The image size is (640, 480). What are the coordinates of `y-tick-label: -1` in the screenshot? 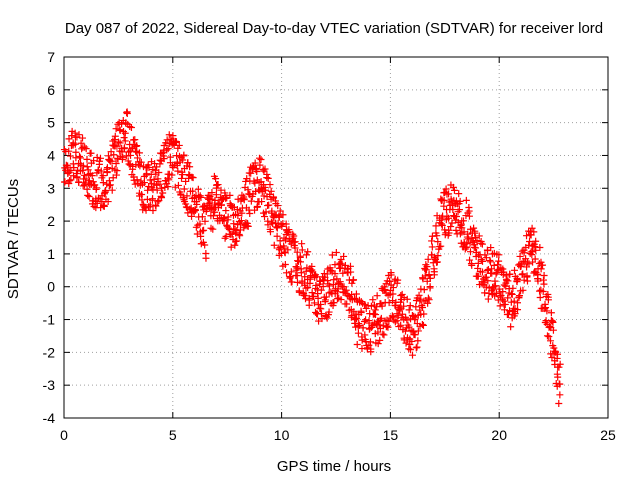 It's located at (49, 320).